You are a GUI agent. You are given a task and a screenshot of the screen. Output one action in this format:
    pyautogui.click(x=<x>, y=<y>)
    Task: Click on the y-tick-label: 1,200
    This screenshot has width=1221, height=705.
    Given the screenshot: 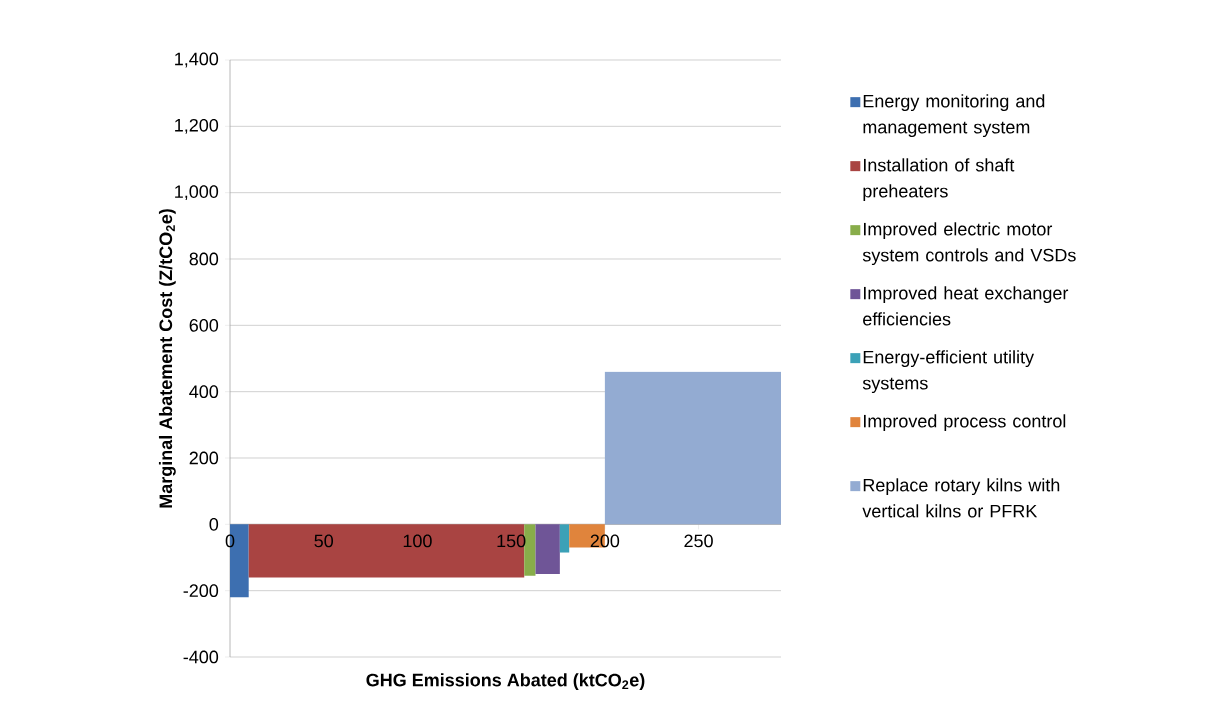 What is the action you would take?
    pyautogui.click(x=197, y=126)
    